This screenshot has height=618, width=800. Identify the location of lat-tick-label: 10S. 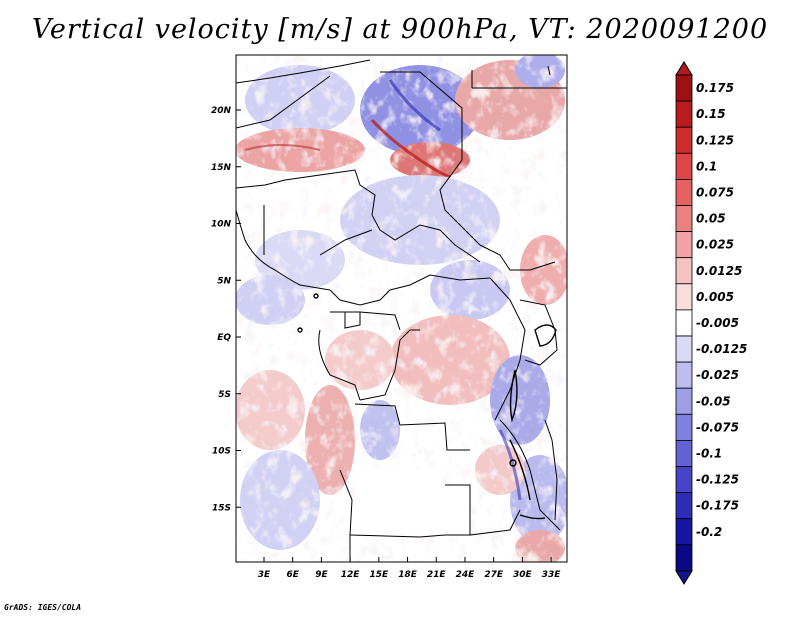
(221, 452).